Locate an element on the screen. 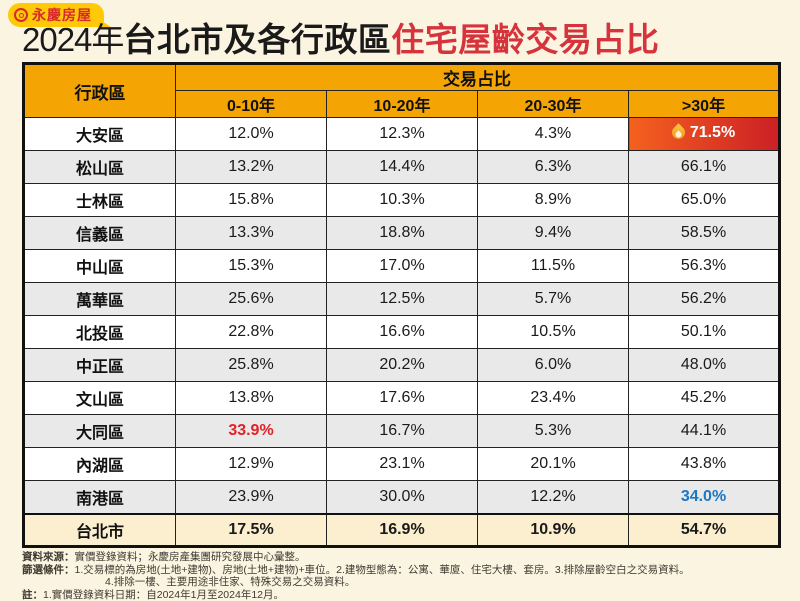  district-label: 大同區 is located at coordinates (100, 431).